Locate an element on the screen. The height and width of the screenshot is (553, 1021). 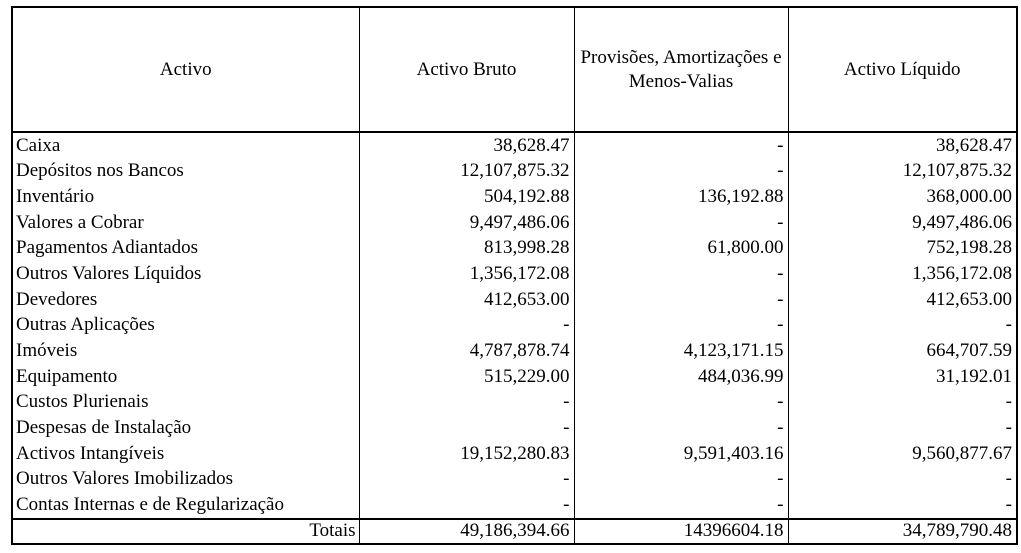
row-label: Depósitos nos Bancos is located at coordinates (185, 171).